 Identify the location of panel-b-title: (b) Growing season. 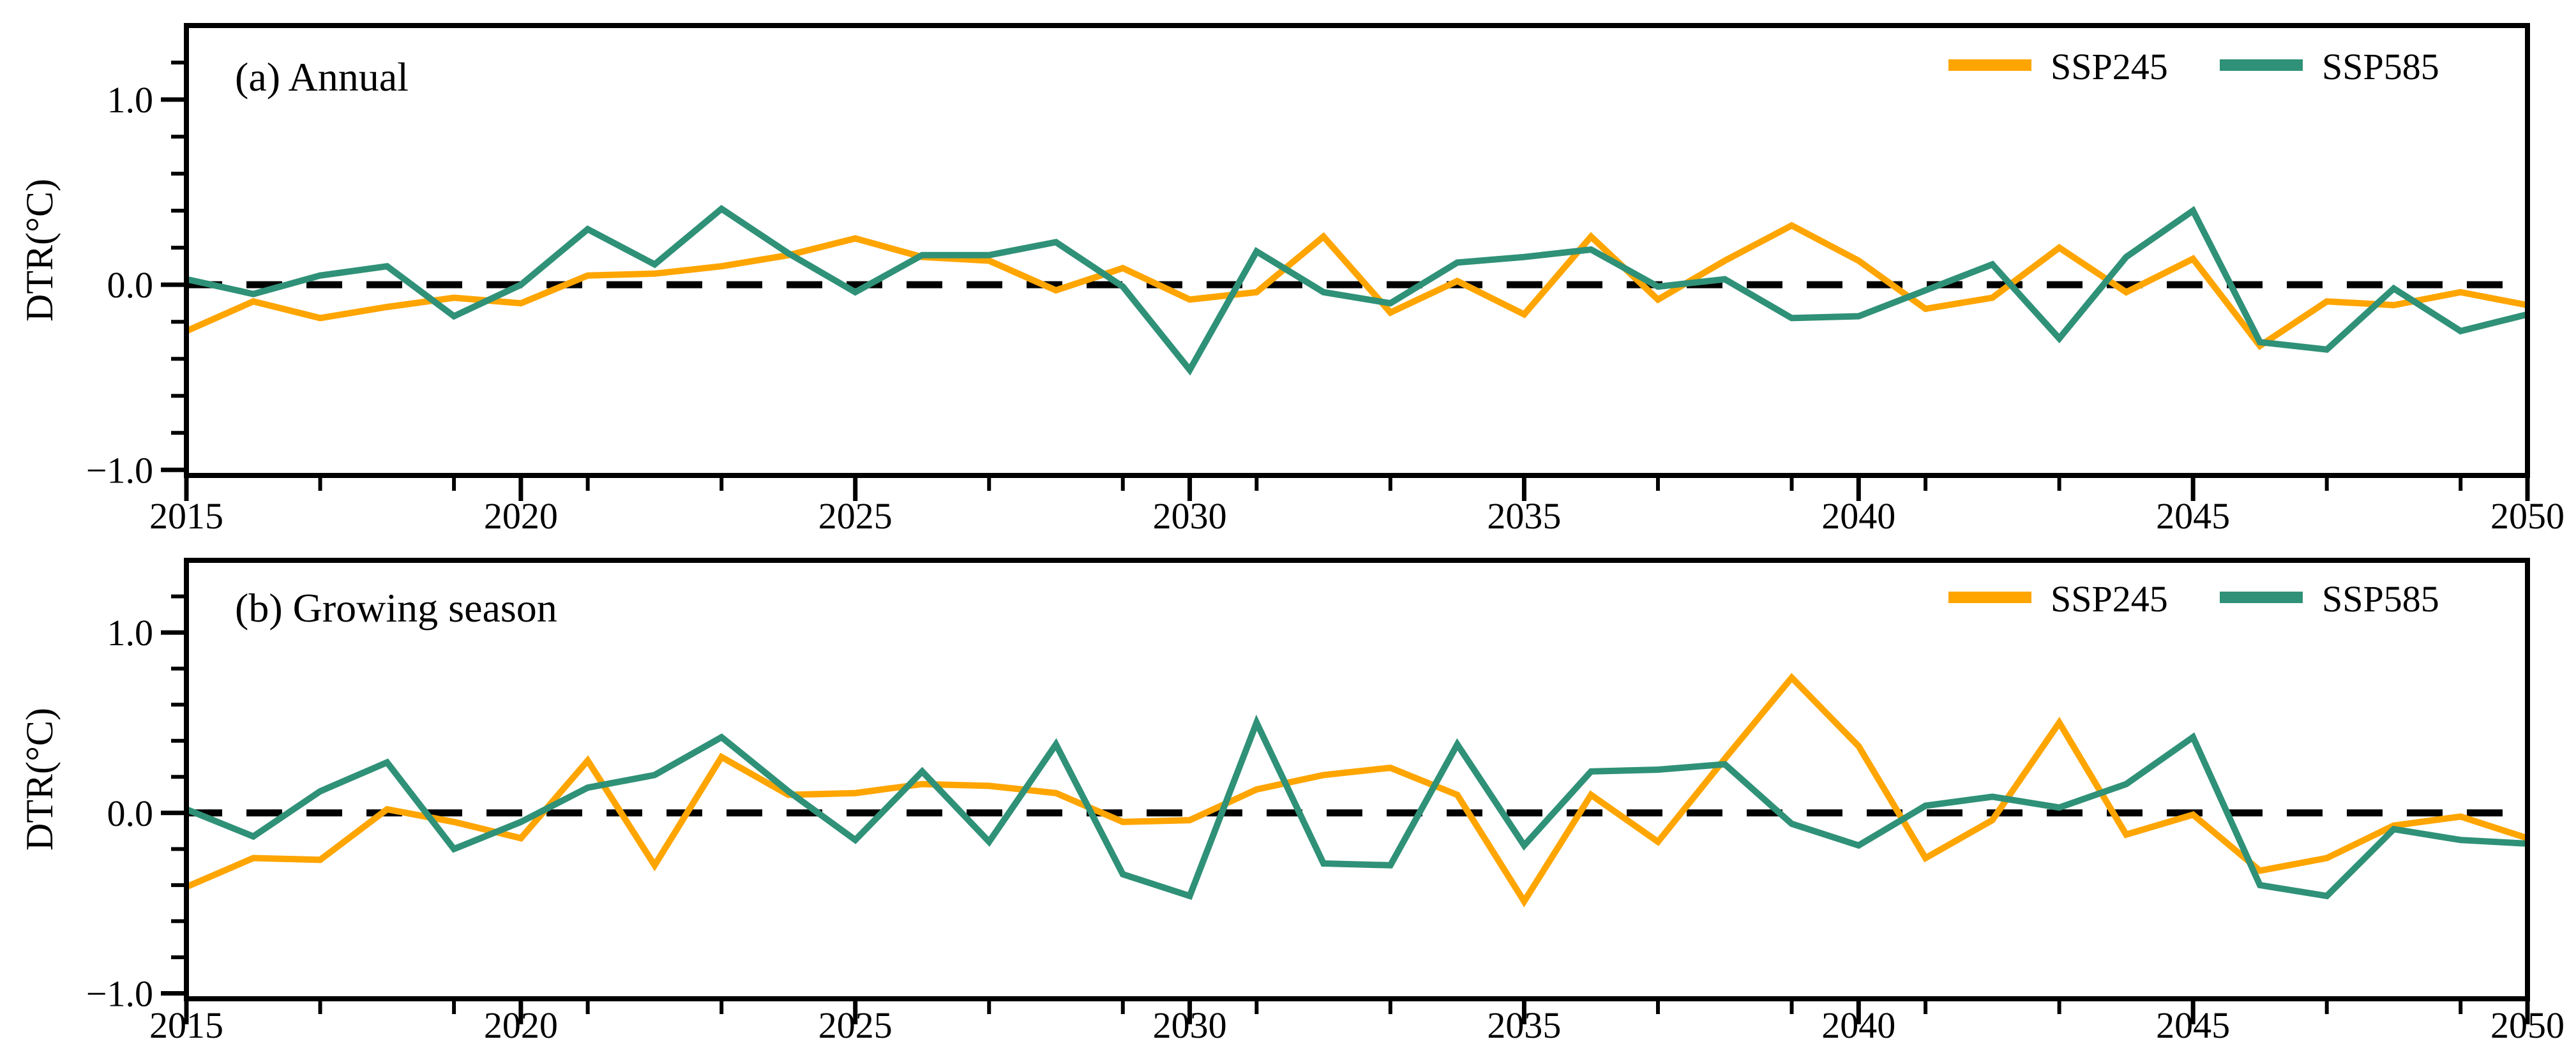
(396, 608).